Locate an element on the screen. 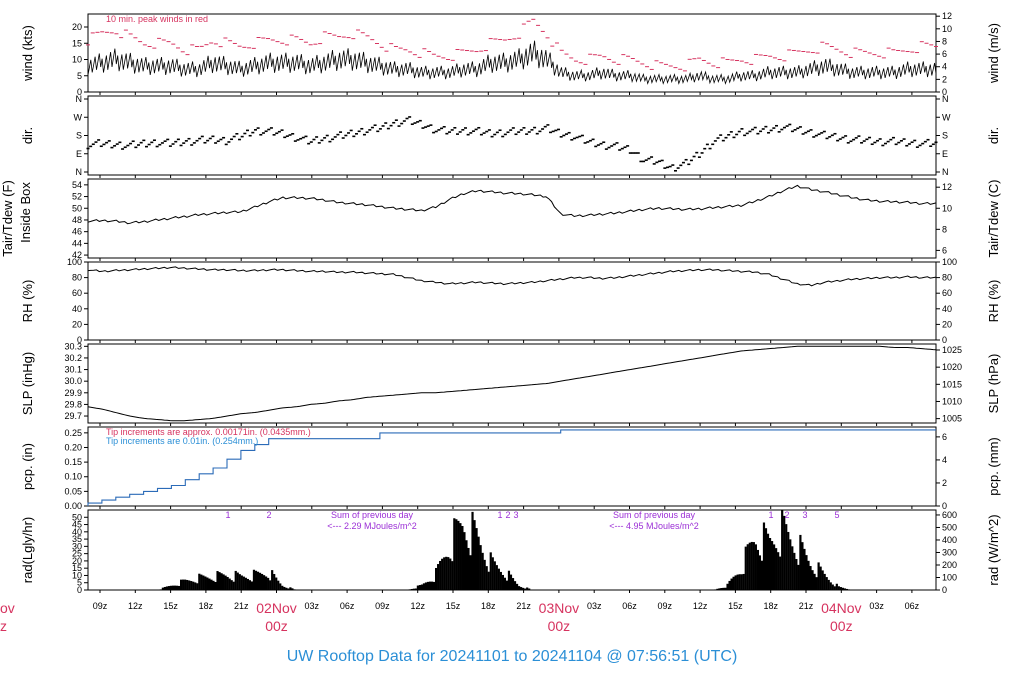 The image size is (1024, 700). ytick-label: 80 is located at coordinates (77, 278).